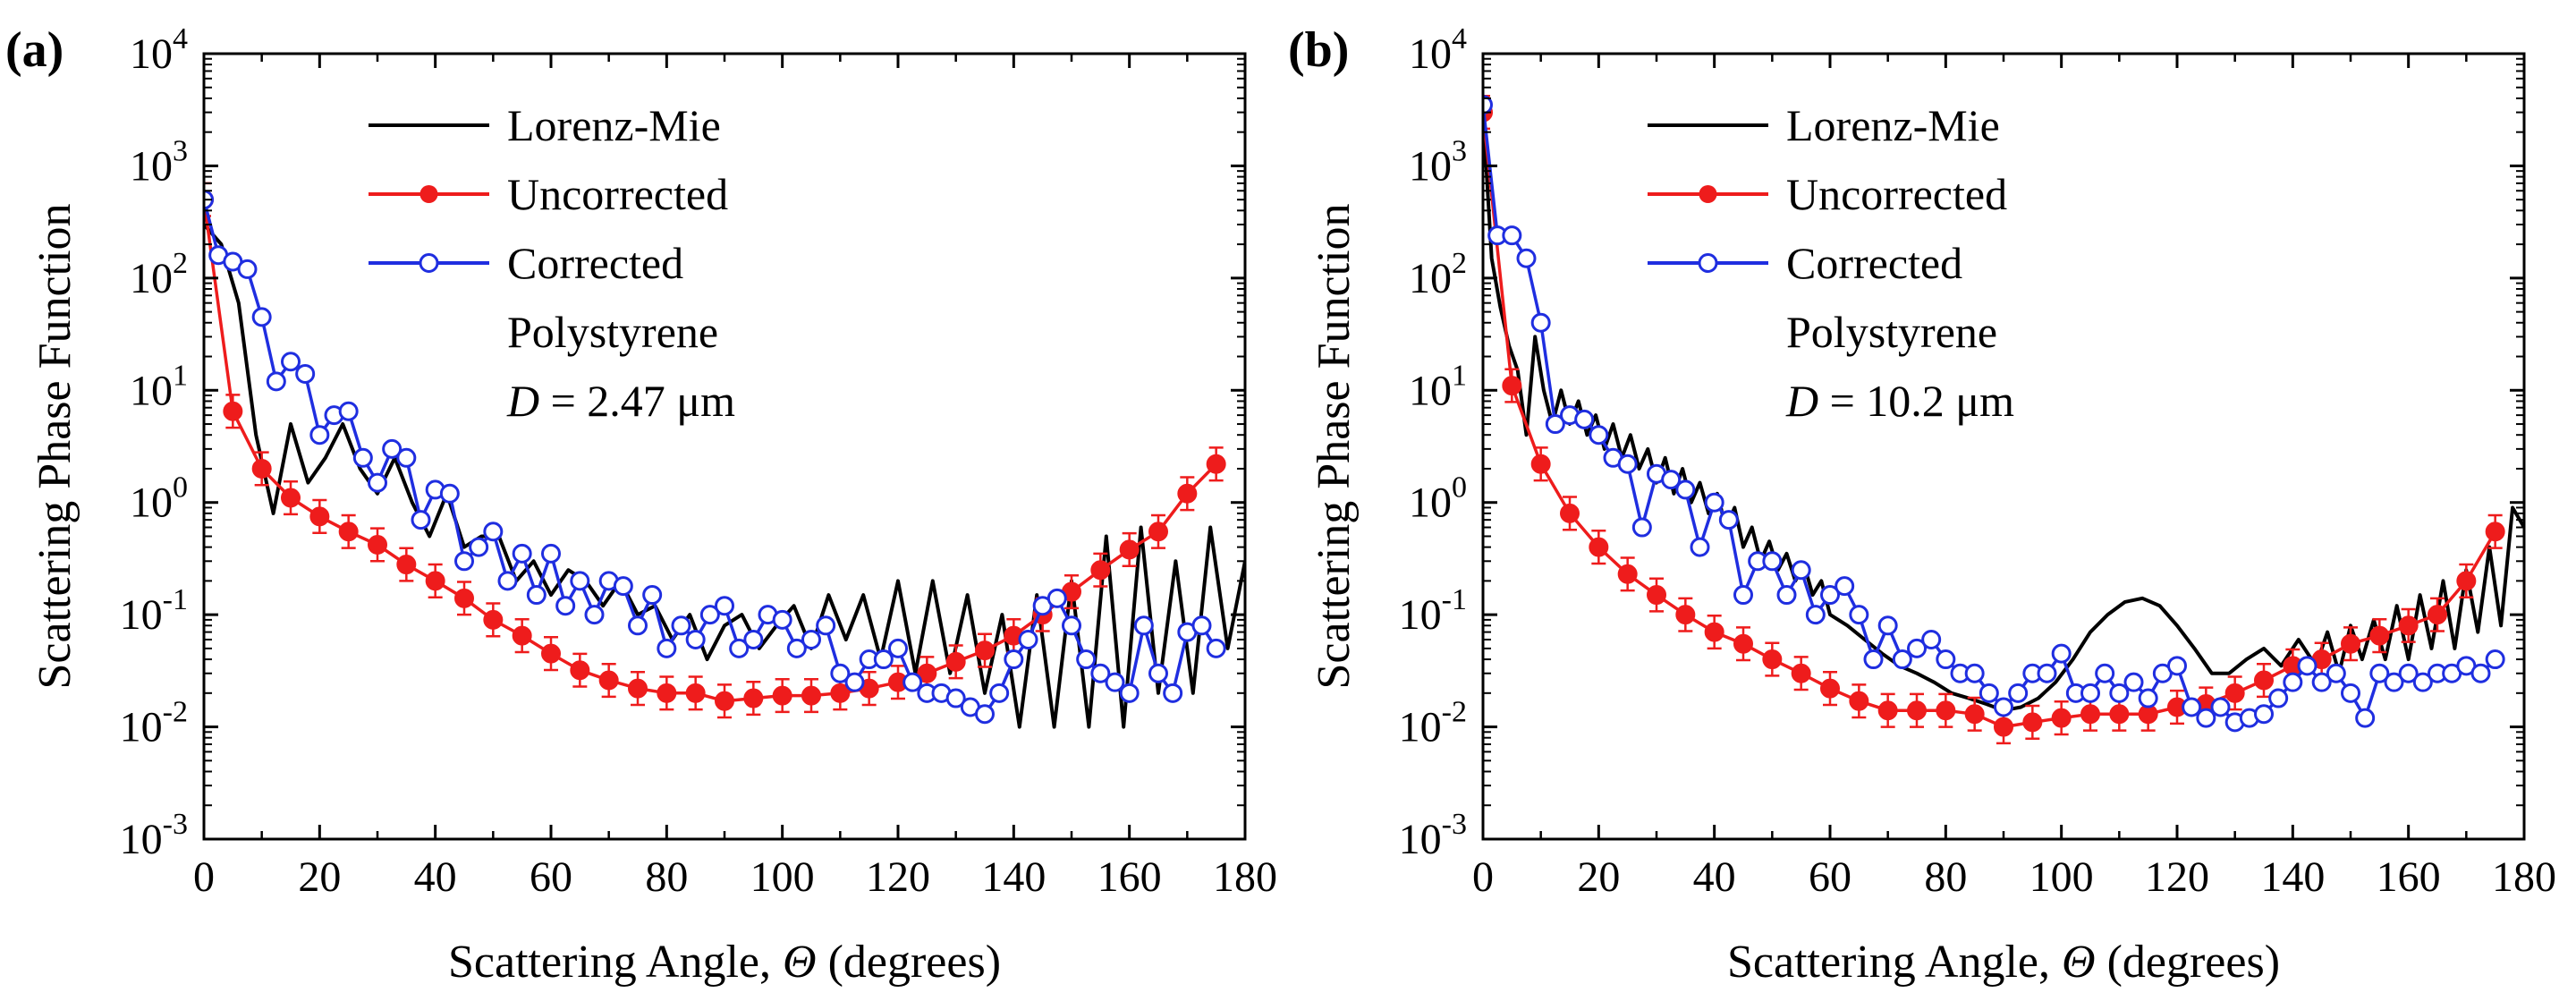 The width and height of the screenshot is (2576, 1001). What do you see at coordinates (2061, 877) in the screenshot?
I see `x-tick-label: 100` at bounding box center [2061, 877].